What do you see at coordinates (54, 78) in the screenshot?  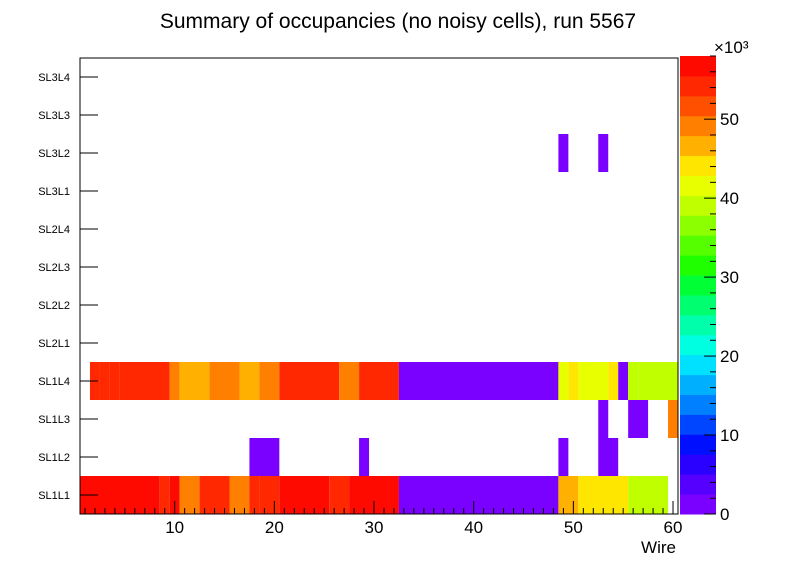 I see `y-tick-label: SL3L4` at bounding box center [54, 78].